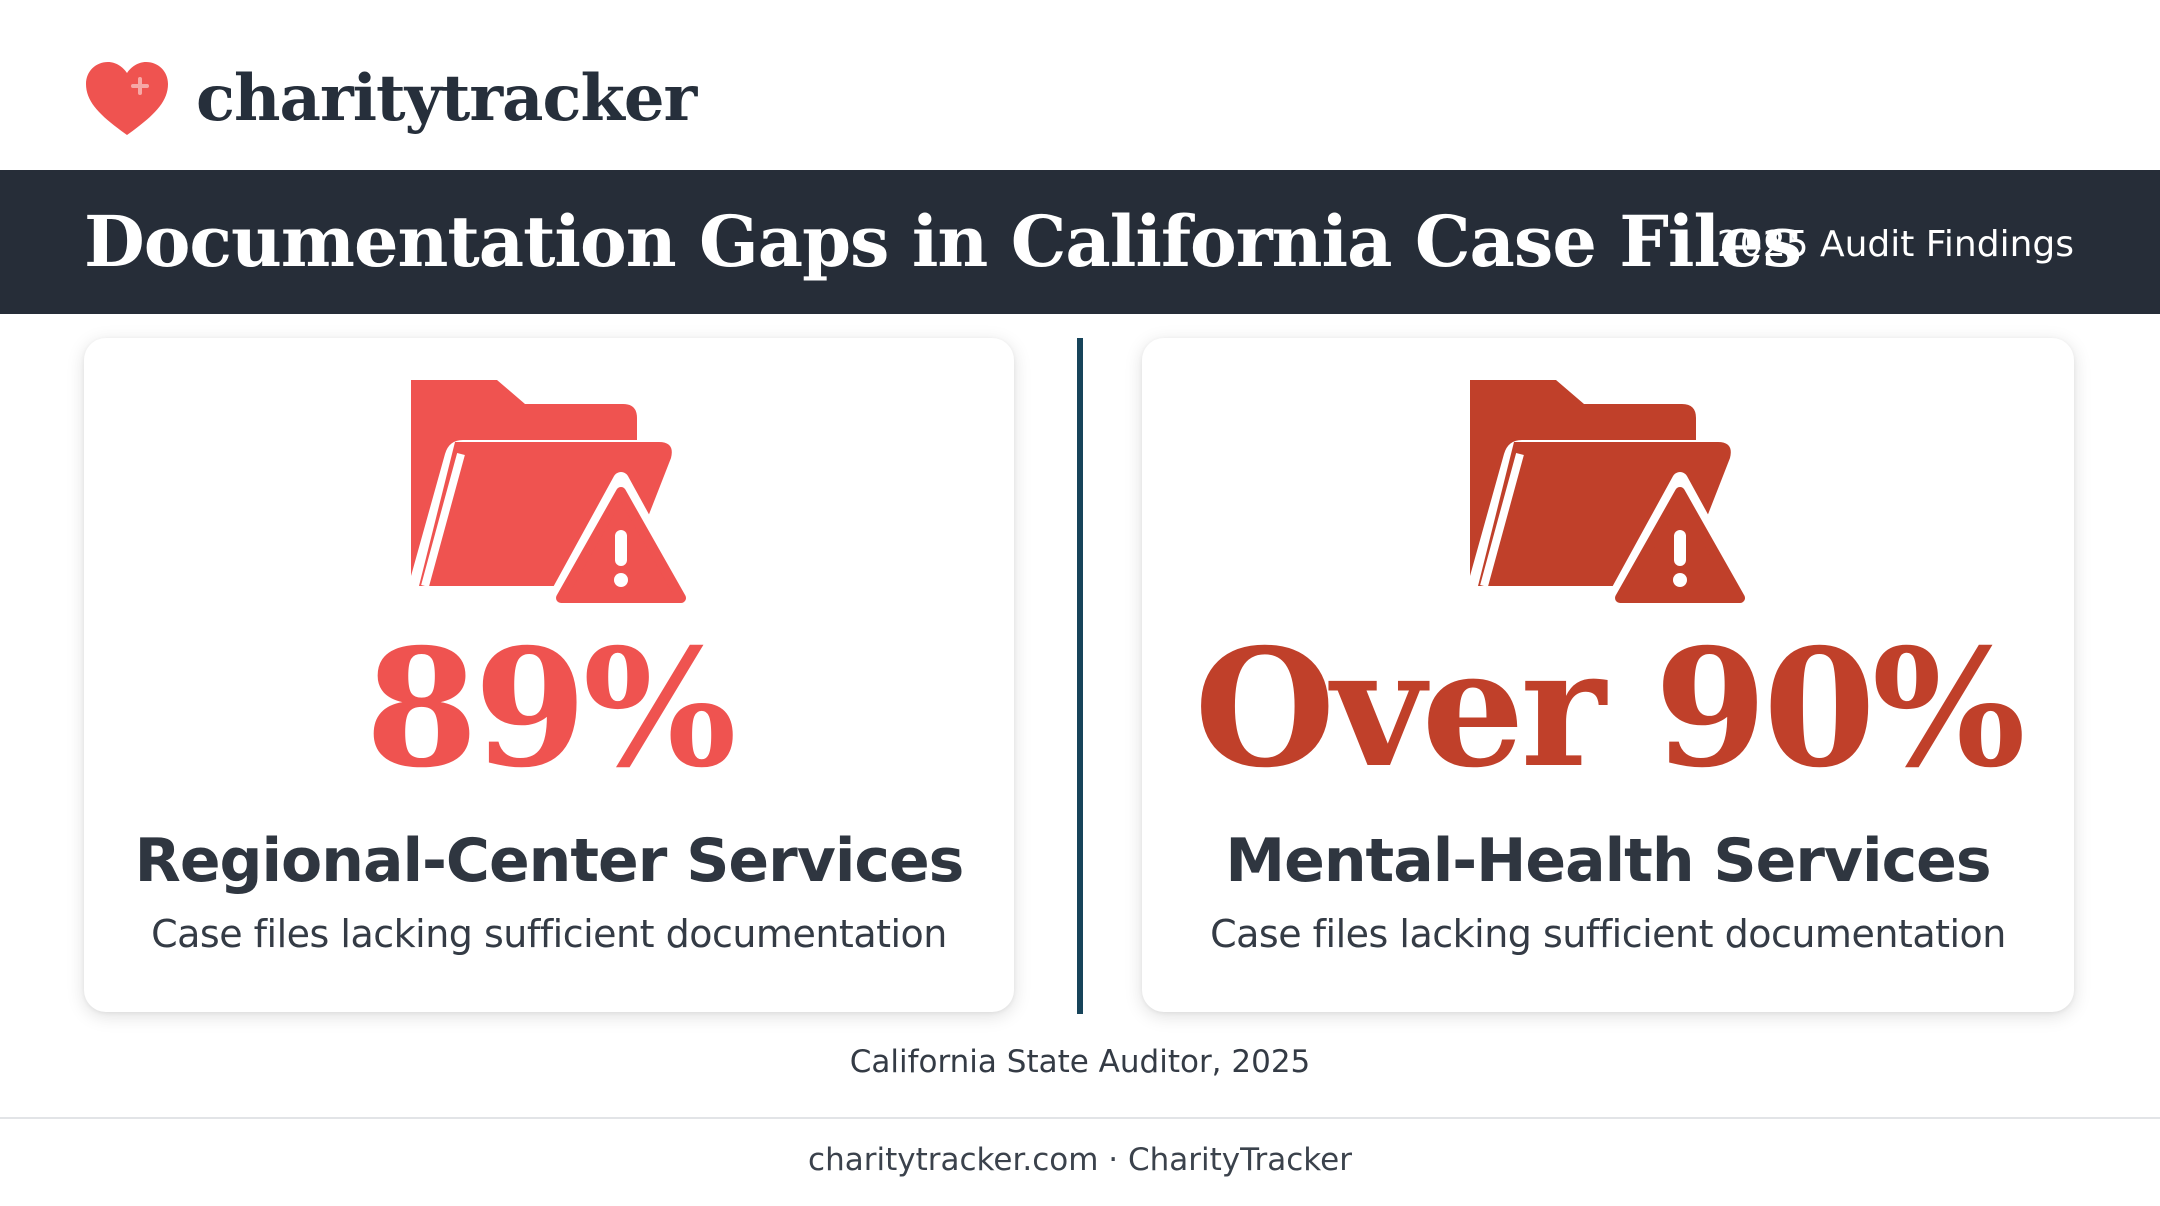  What do you see at coordinates (1895, 244) in the screenshot?
I see `page-subtitle: 2025 Audit Findings` at bounding box center [1895, 244].